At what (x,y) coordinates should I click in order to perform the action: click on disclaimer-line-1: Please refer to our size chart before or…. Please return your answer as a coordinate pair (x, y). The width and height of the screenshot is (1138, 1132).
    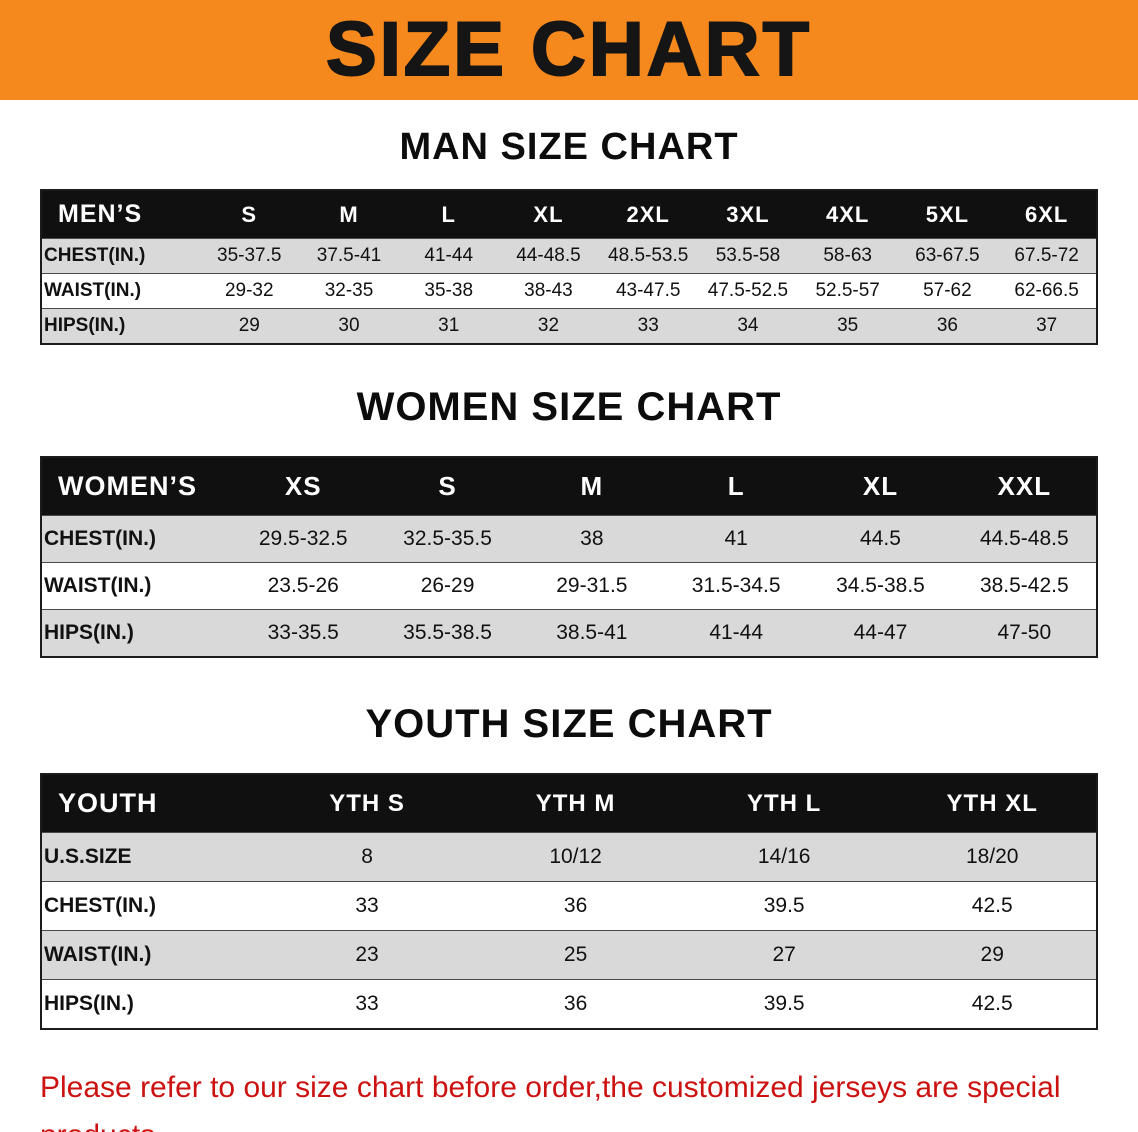
    Looking at the image, I should click on (550, 1101).